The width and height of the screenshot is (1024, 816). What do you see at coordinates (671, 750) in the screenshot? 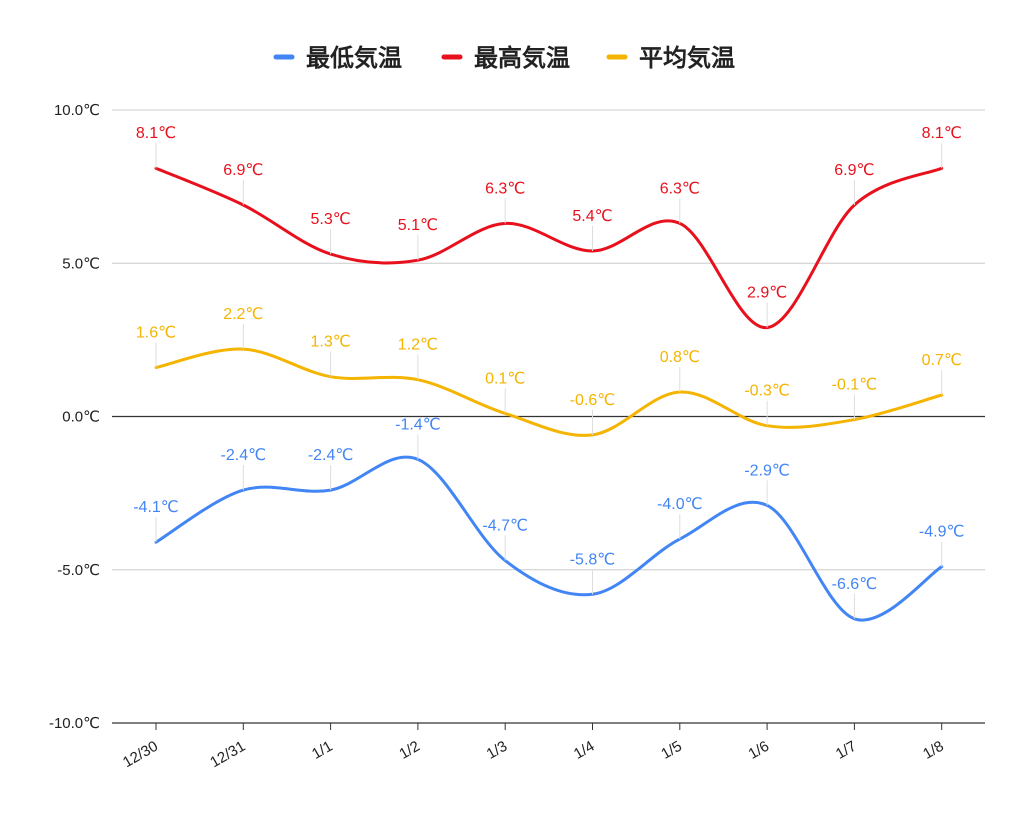
I see `x-tick-label: 1/5` at bounding box center [671, 750].